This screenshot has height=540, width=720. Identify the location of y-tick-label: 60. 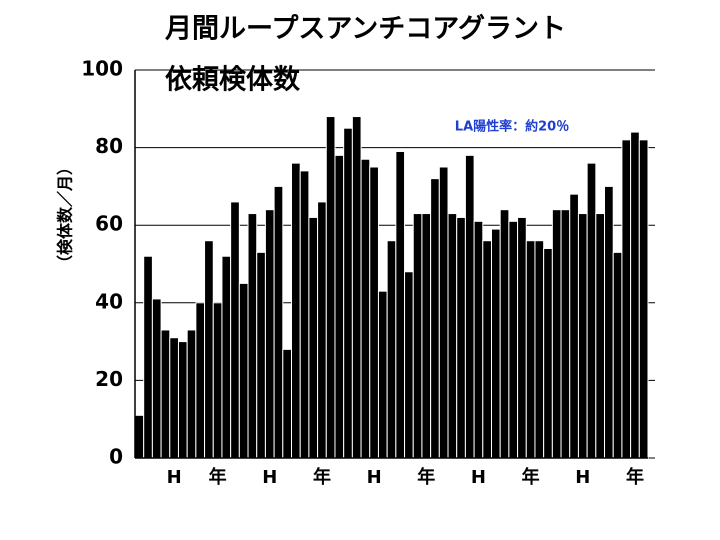
(109, 224).